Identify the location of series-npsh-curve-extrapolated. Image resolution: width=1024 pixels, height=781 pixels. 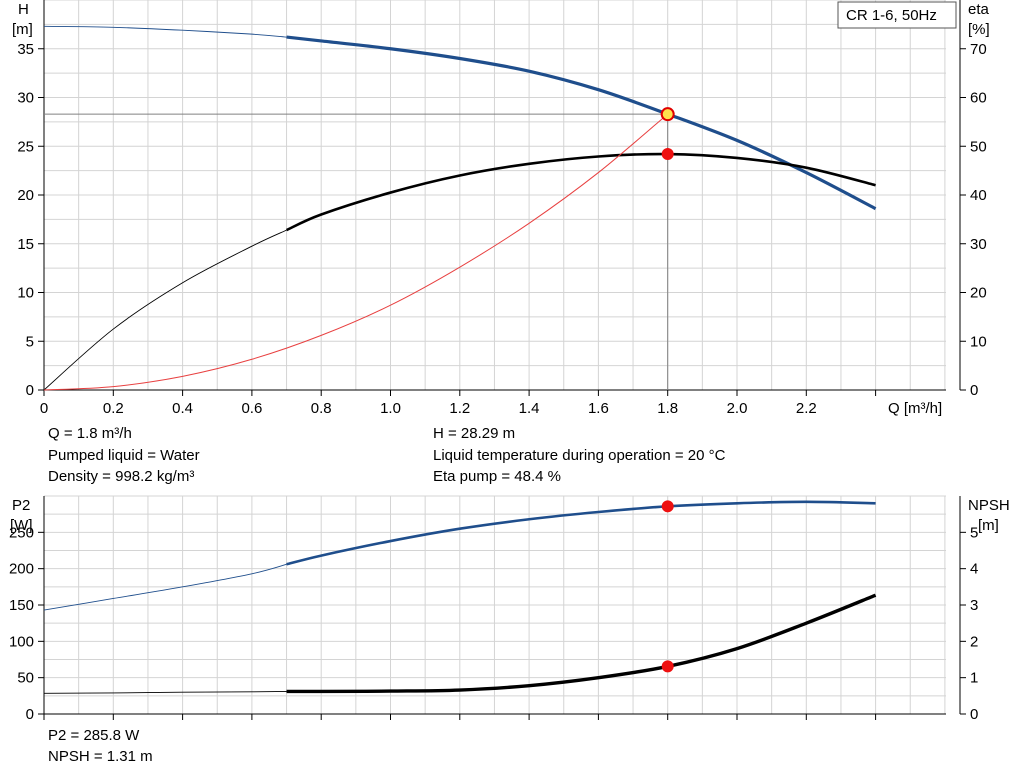
(165, 692).